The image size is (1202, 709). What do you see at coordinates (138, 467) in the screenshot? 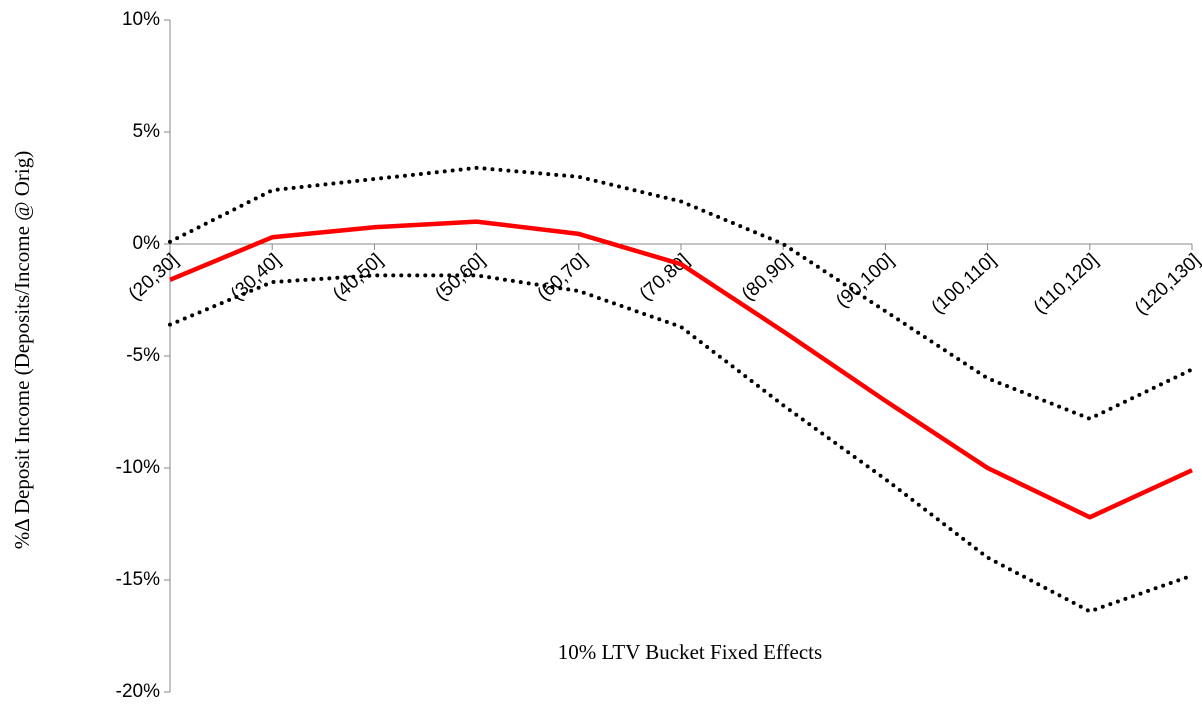
I see `y-tick-label: -10%` at bounding box center [138, 467].